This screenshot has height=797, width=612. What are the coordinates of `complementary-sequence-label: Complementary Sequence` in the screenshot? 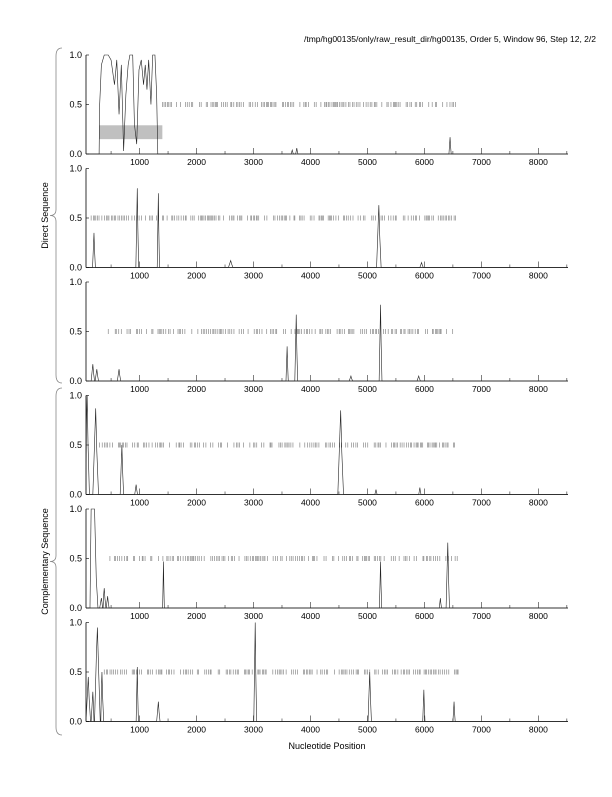 It's located at (45, 561).